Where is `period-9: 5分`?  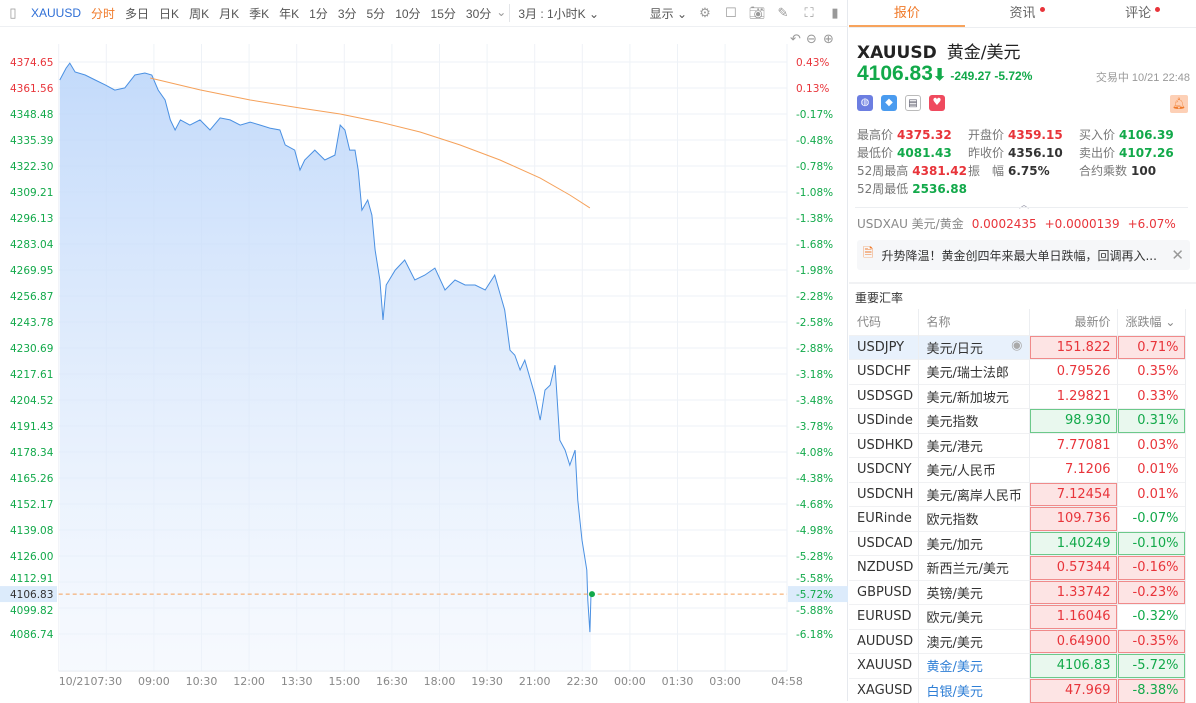 period-9: 5分 is located at coordinates (376, 13).